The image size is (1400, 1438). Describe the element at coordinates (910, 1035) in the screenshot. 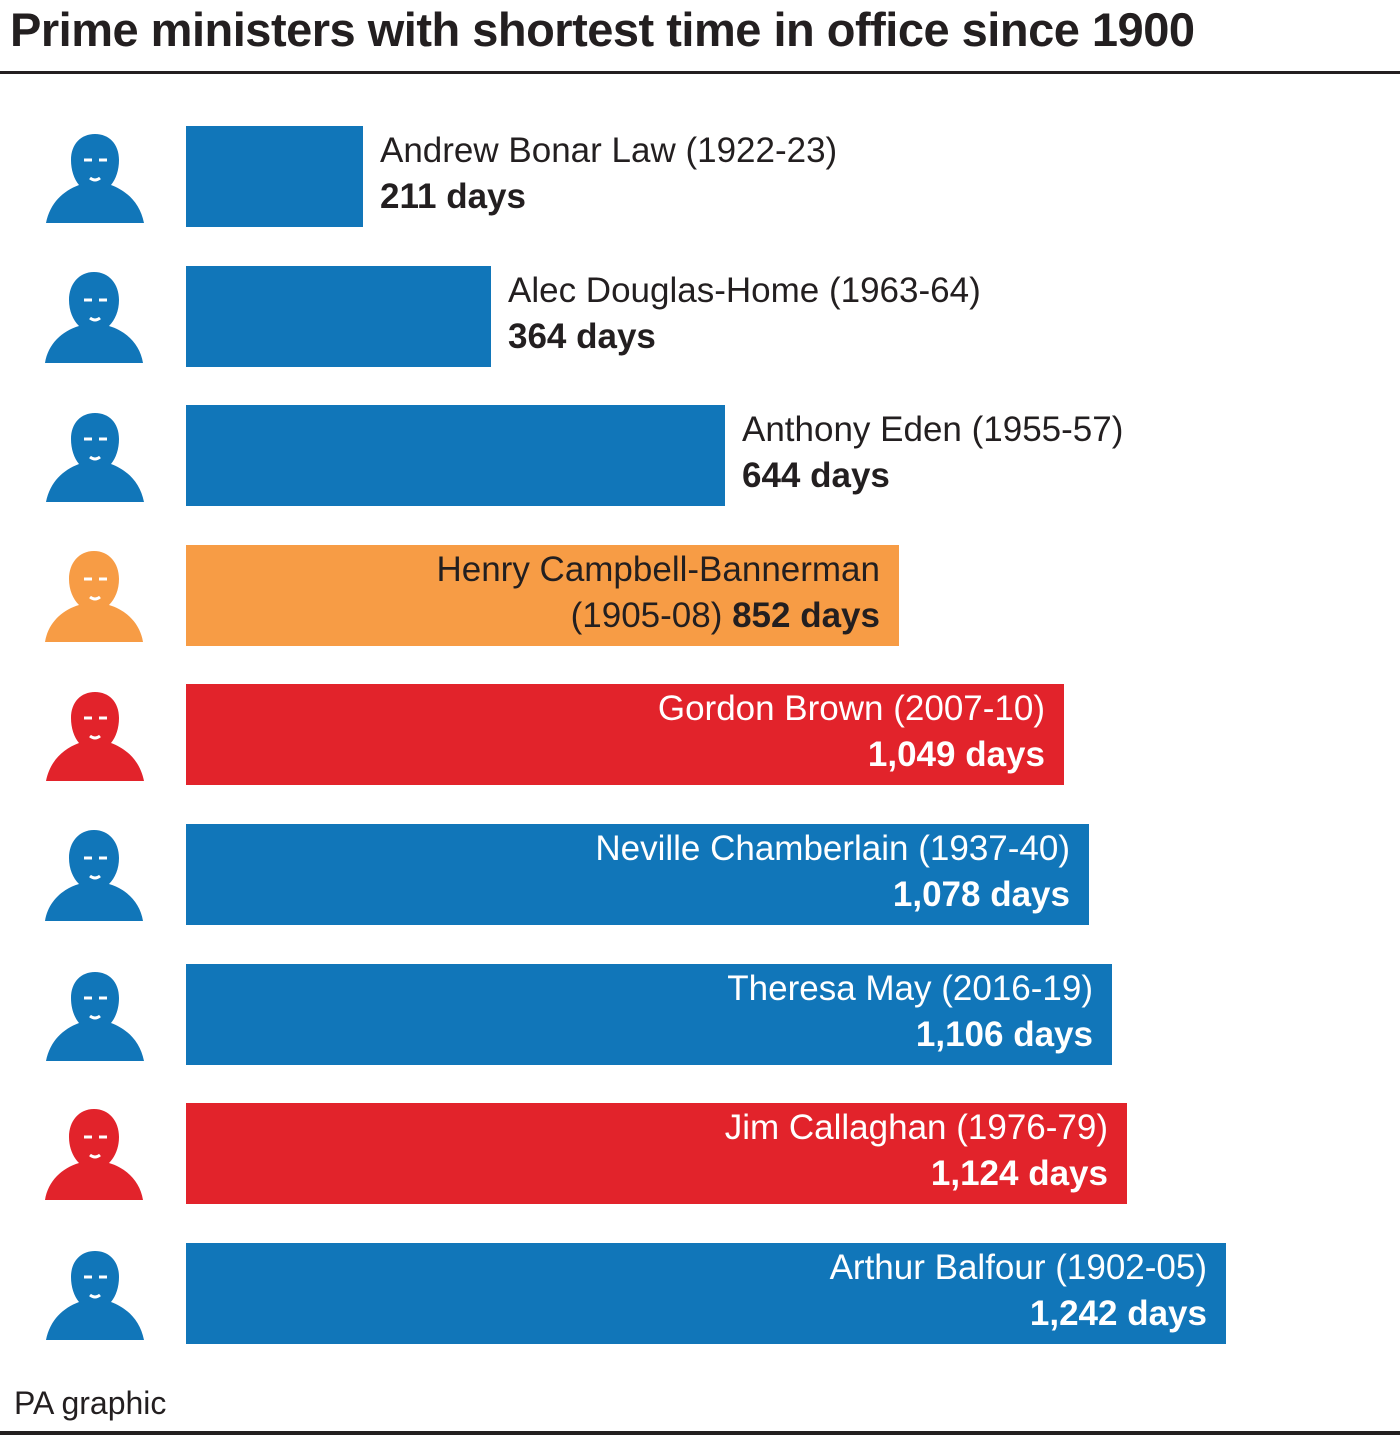

I see `bar-label-days-line: 1,106 days` at that location.